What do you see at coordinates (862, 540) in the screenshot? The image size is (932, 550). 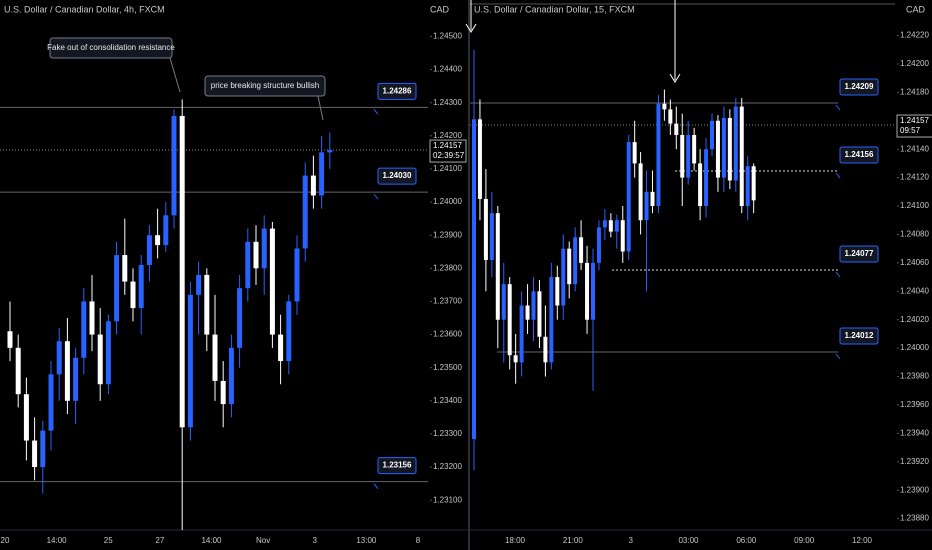 I see `x-tick-label: 12:00` at bounding box center [862, 540].